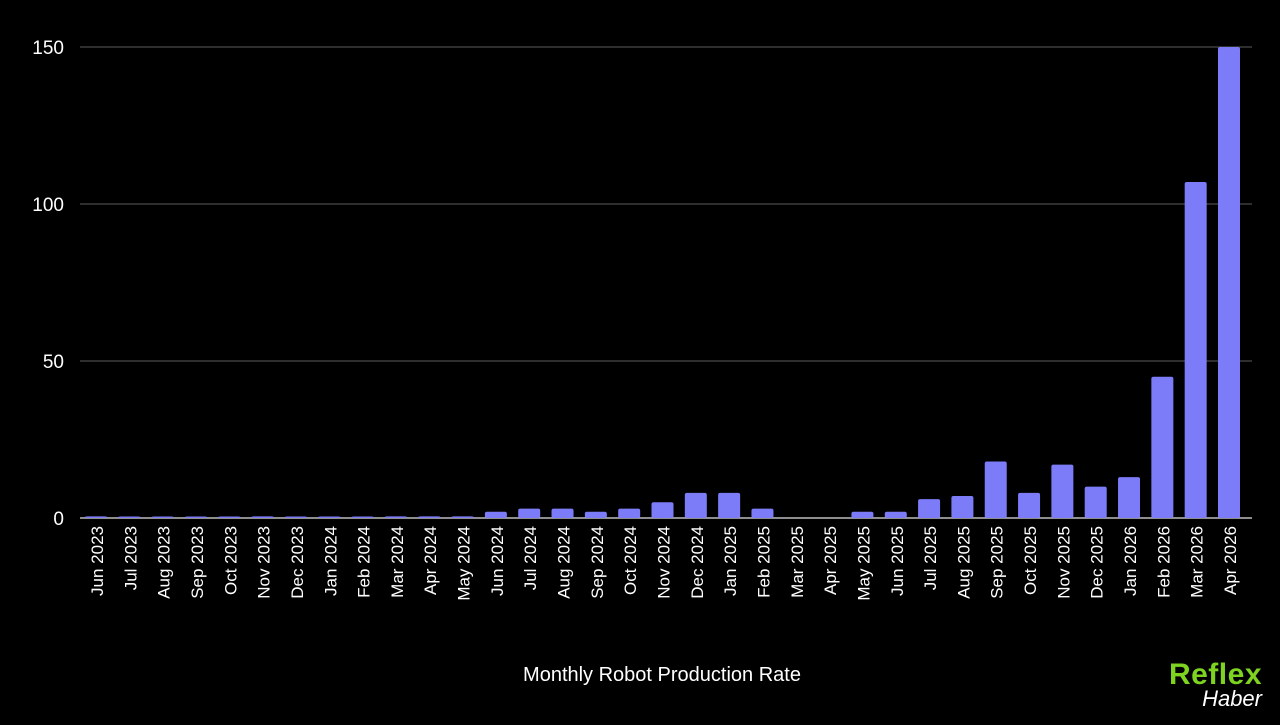  I want to click on x-tick-label: Jun 2023, so click(97, 561).